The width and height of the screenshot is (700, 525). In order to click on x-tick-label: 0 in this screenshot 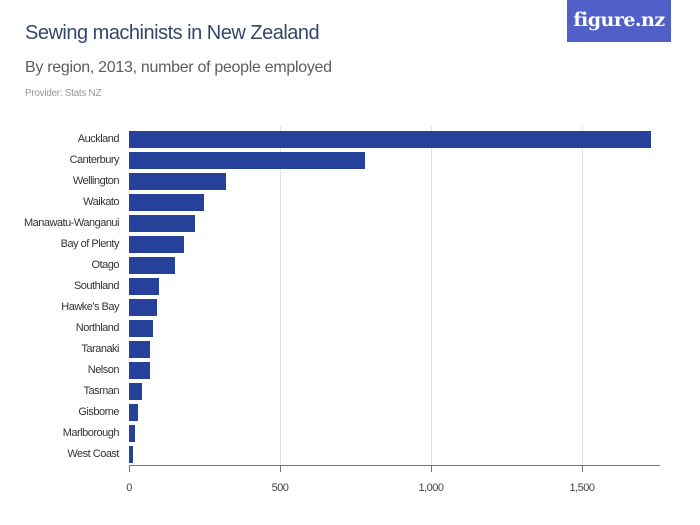, I will do `click(129, 488)`.